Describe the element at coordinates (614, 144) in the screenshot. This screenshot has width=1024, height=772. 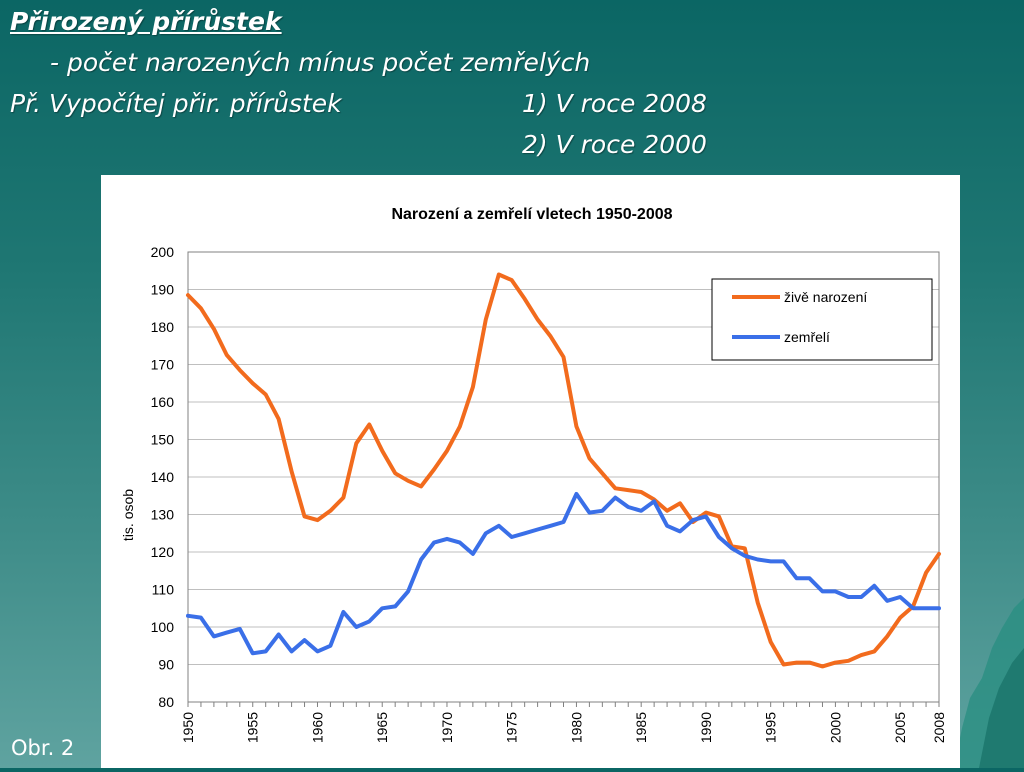
I see `task-item-2: 2) V roce 2000` at that location.